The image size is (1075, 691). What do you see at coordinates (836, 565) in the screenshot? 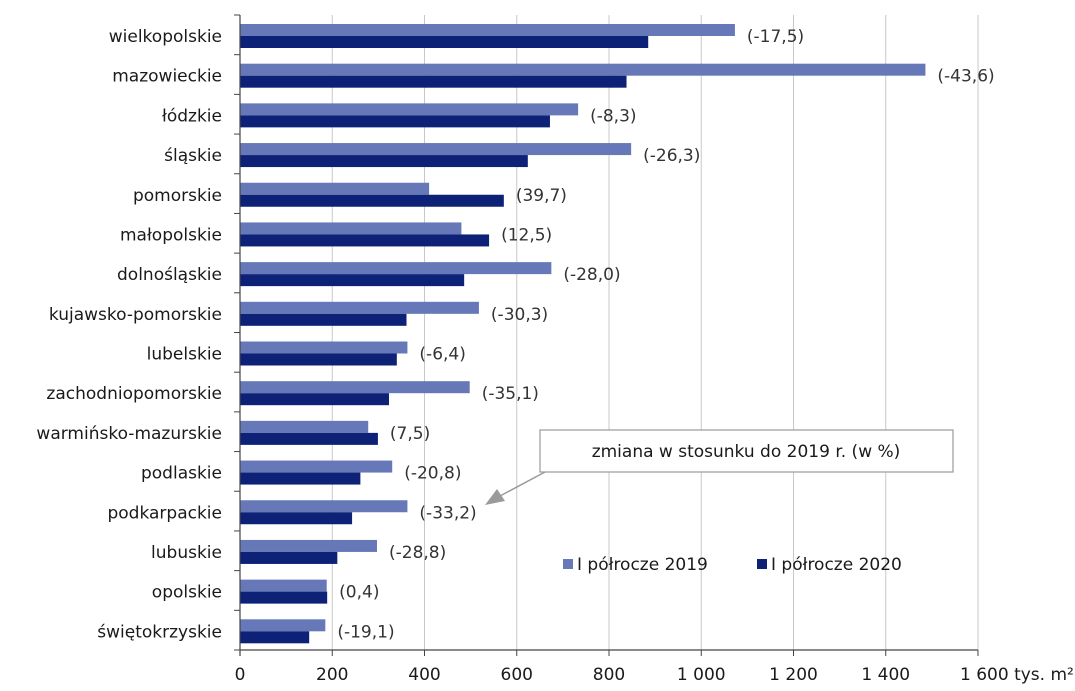
I see `legend-label: I półrocze 2020` at bounding box center [836, 565].